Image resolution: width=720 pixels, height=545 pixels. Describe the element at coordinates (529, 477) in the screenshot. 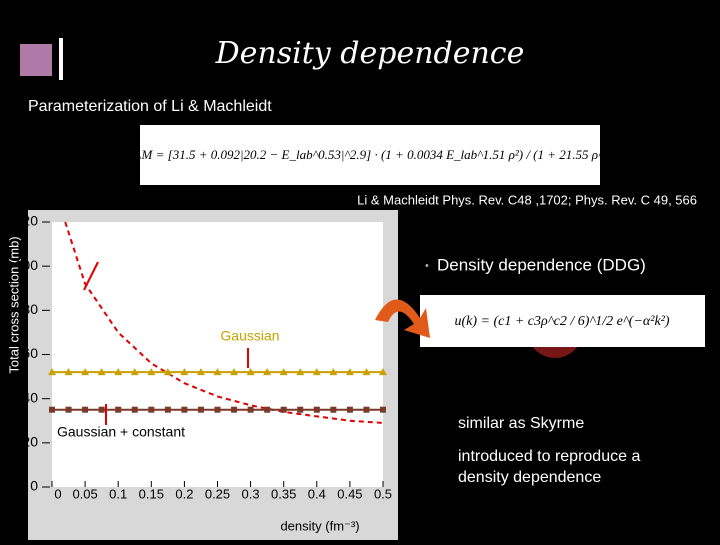

I see `note-line: density dependence` at that location.